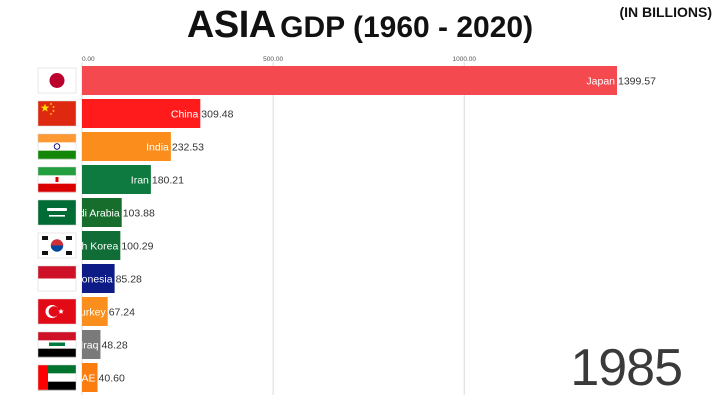 This screenshot has height=405, width=720. I want to click on category-label: India, so click(157, 148).